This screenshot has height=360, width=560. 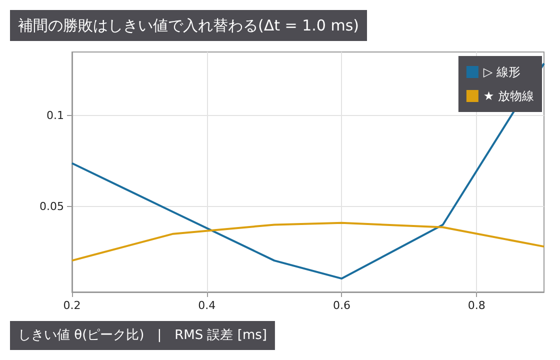 What do you see at coordinates (341, 305) in the screenshot?
I see `x-tick-label: 0.6` at bounding box center [341, 305].